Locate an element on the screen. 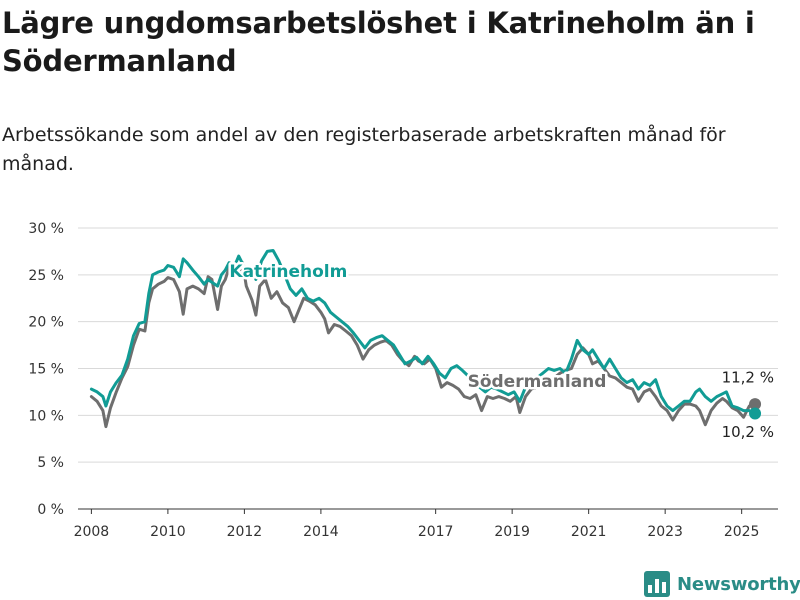 This screenshot has width=800, height=600. x-tick-label: 2019 is located at coordinates (512, 532).